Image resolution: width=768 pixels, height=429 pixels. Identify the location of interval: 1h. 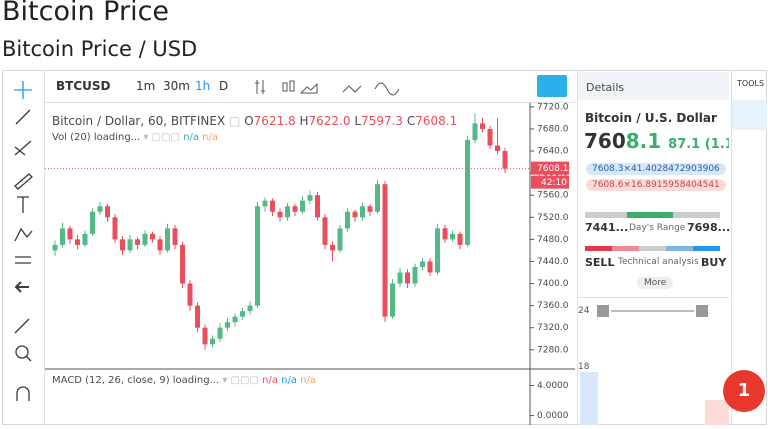
(203, 86).